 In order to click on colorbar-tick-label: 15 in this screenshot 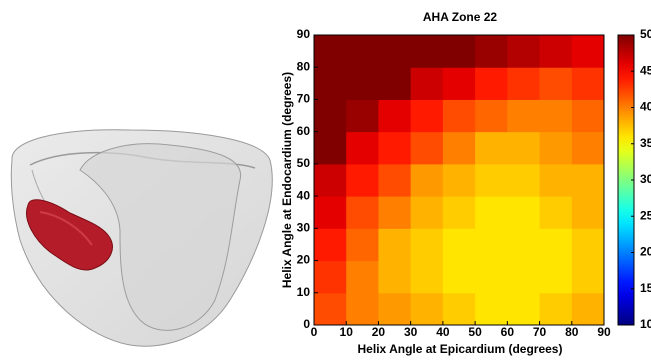, I will do `click(645, 288)`.